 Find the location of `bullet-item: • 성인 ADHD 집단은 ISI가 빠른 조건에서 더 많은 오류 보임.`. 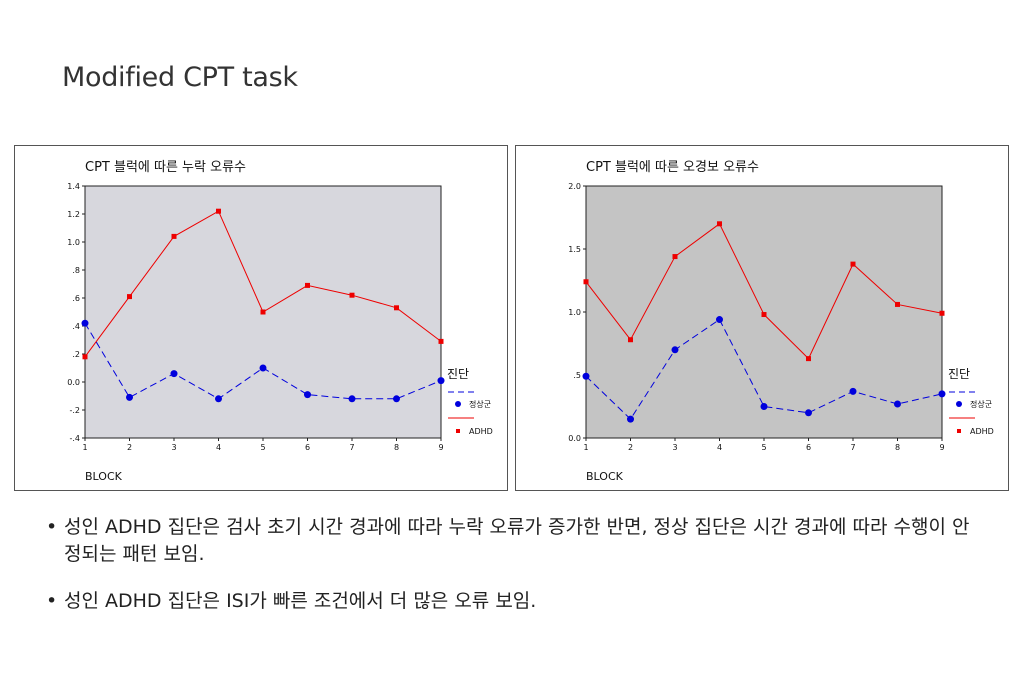

bullet-item: • 성인 ADHD 집단은 ISI가 빠른 조건에서 더 많은 오류 보임. is located at coordinates (516, 601).